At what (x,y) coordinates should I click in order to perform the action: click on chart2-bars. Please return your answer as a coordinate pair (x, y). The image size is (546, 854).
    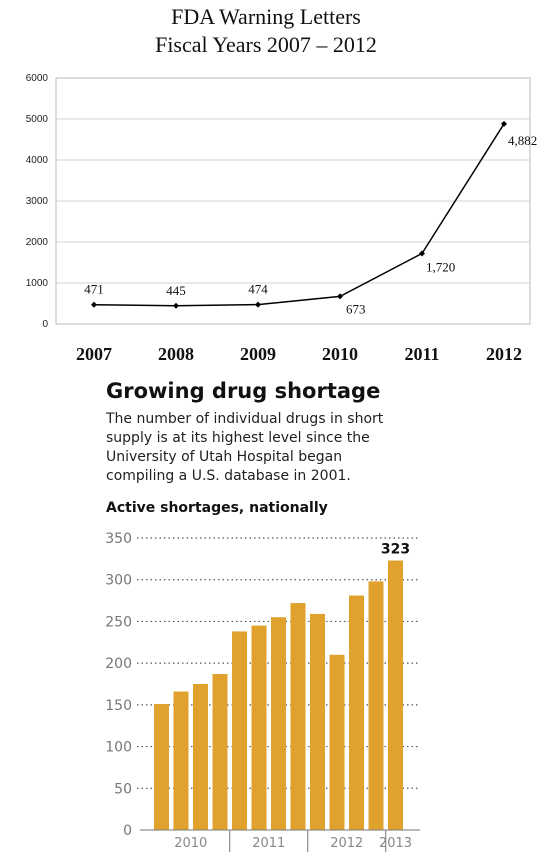
    Looking at the image, I should click on (278, 695).